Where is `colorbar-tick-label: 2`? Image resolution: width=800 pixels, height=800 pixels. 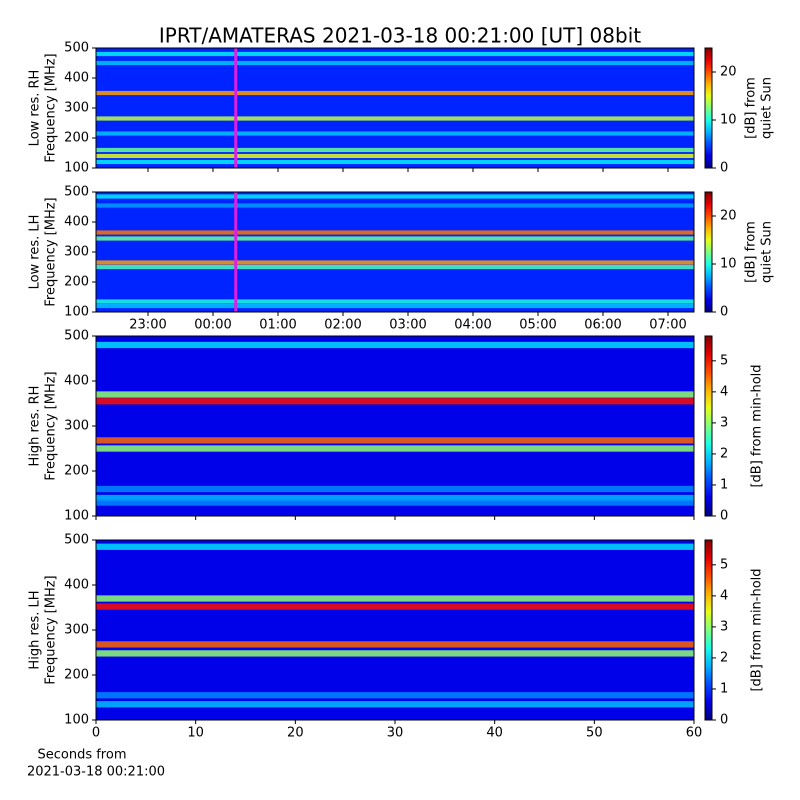
colorbar-tick-label: 2 is located at coordinates (724, 453).